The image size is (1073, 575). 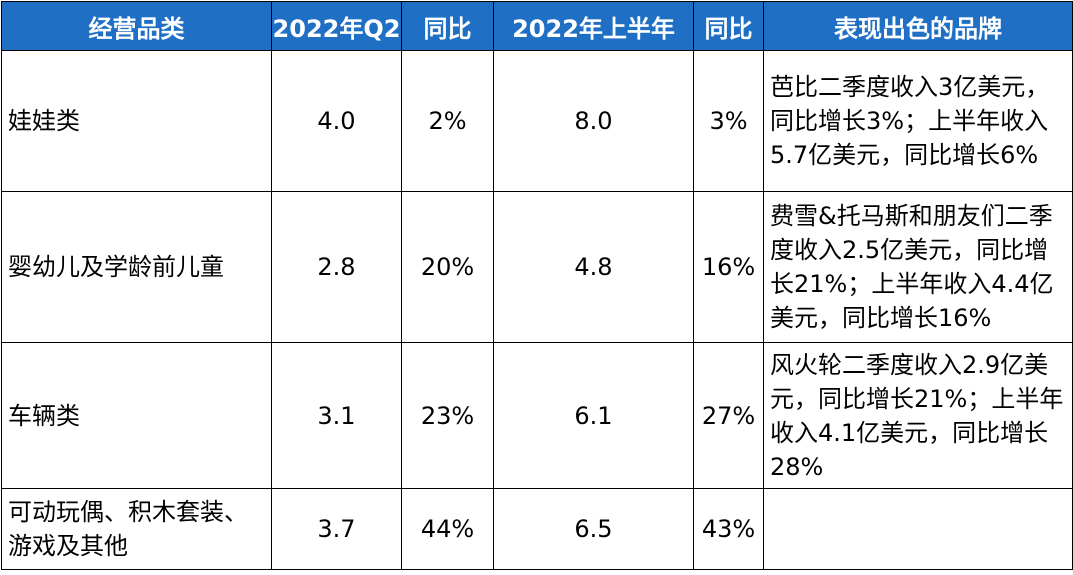 I want to click on header-h1-yoy: 同比, so click(x=728, y=26).